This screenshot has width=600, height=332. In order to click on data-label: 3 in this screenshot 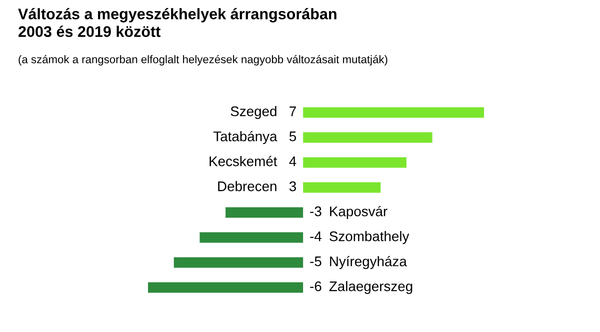, I will do `click(292, 186)`.